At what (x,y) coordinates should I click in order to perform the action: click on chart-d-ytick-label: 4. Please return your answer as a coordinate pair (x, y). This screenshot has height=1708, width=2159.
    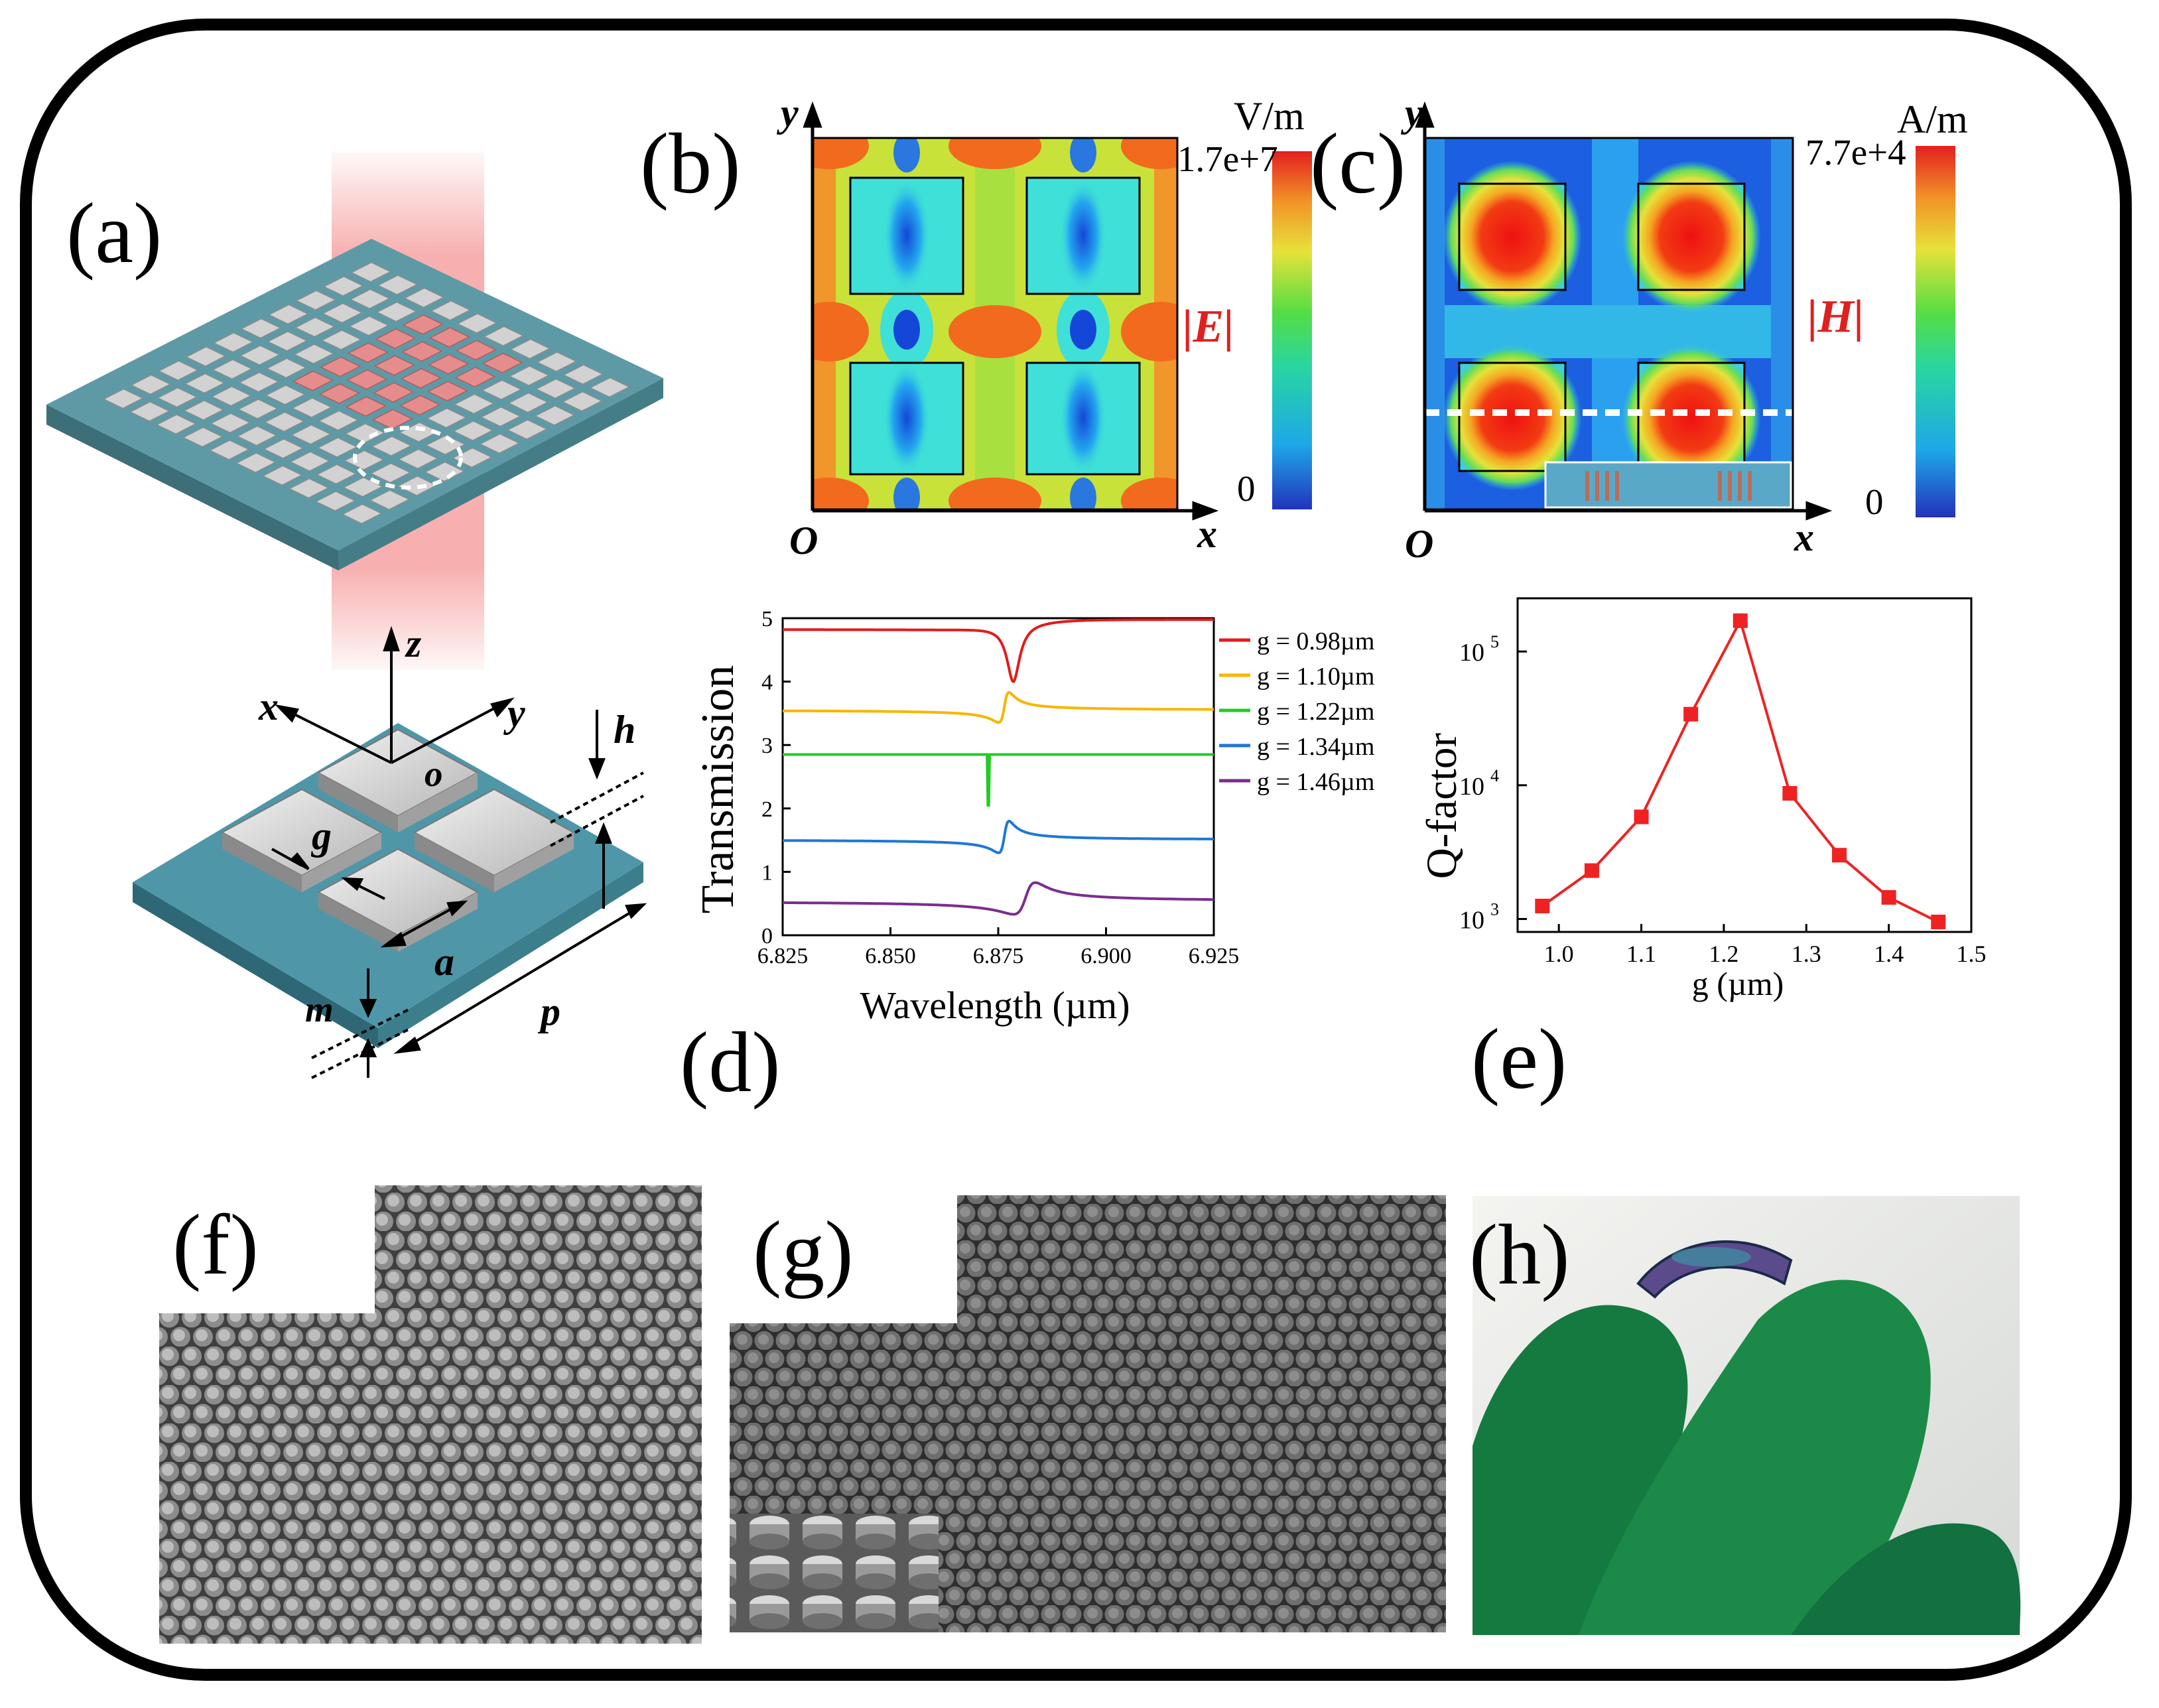
    Looking at the image, I should click on (767, 683).